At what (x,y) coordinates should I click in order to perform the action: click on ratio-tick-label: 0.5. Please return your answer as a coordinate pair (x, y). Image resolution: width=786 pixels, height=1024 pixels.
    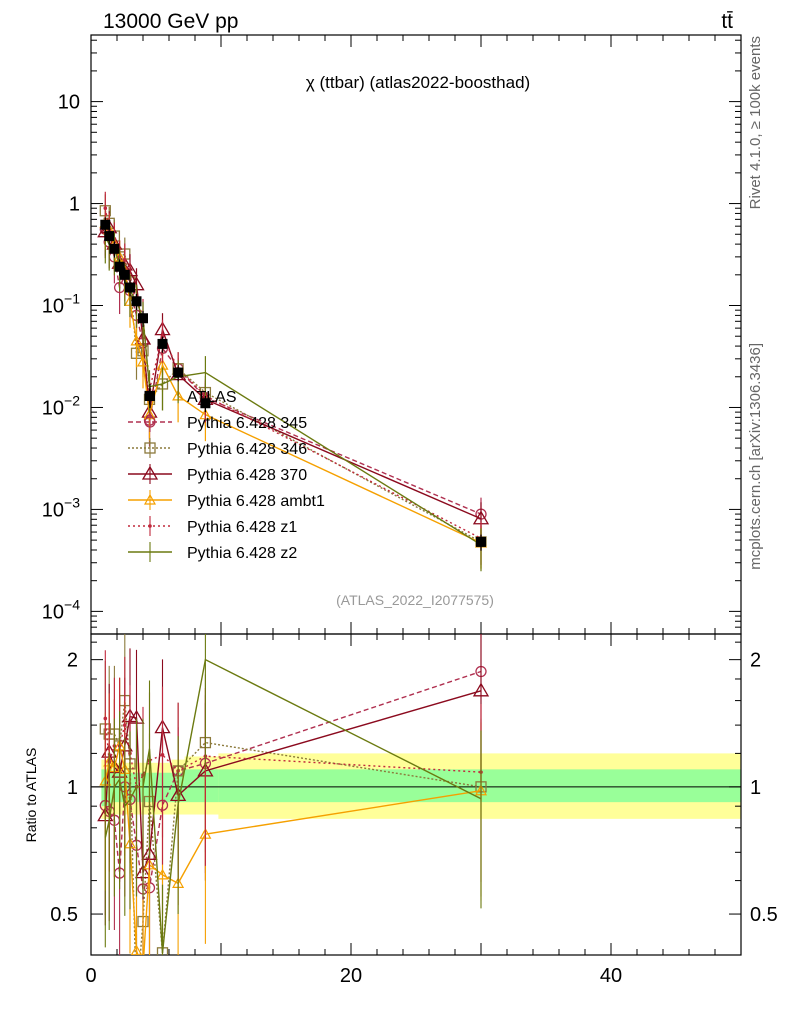
    Looking at the image, I should click on (64, 915).